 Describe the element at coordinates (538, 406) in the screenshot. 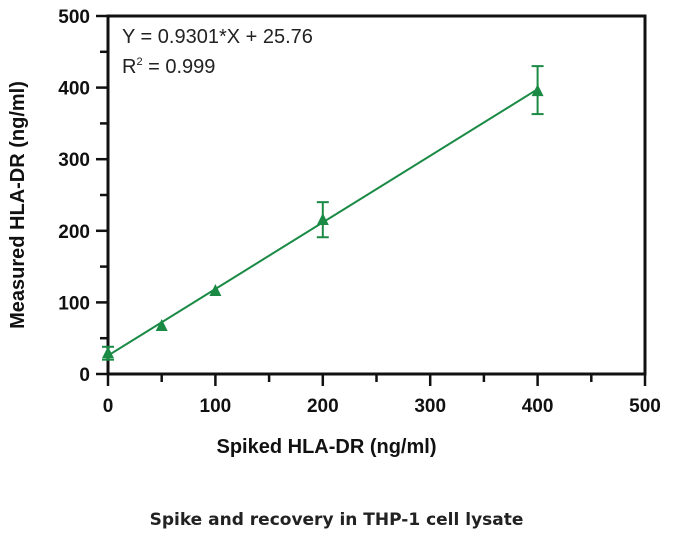

I see `x-tick-label: 400` at that location.